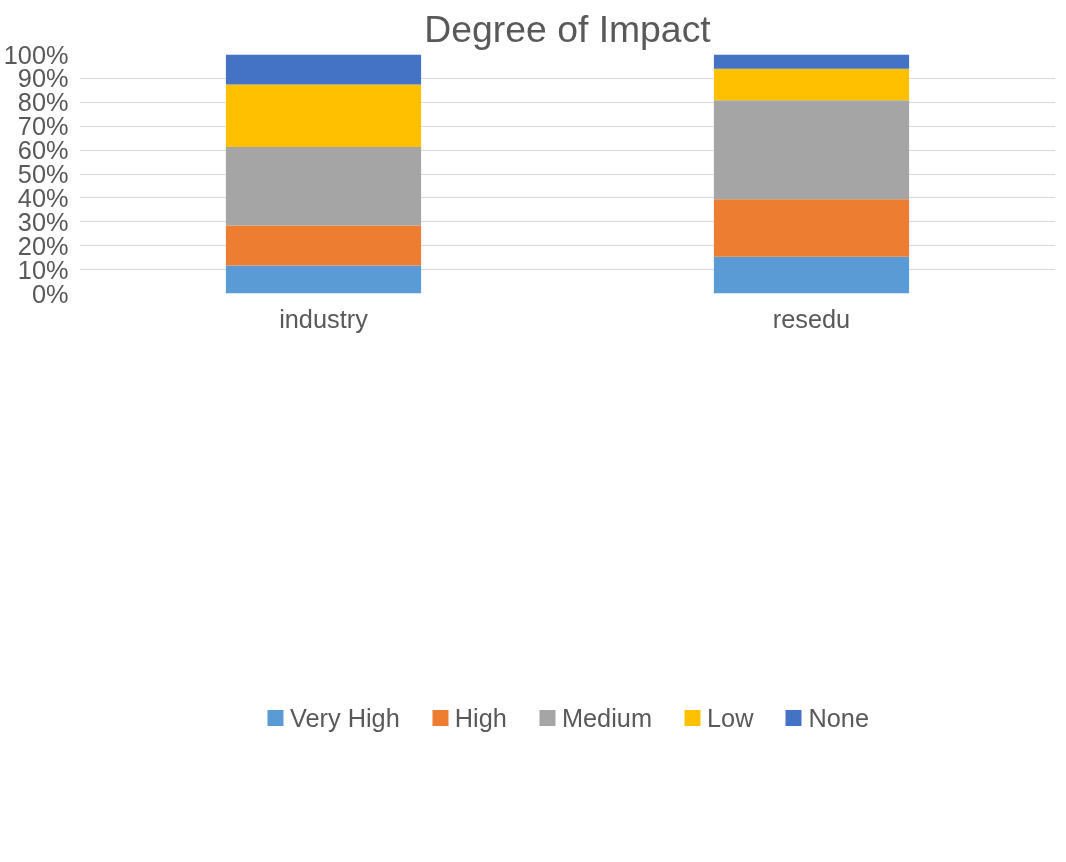 The height and width of the screenshot is (862, 1066). I want to click on chart-title: Degree of Impact, so click(568, 28).